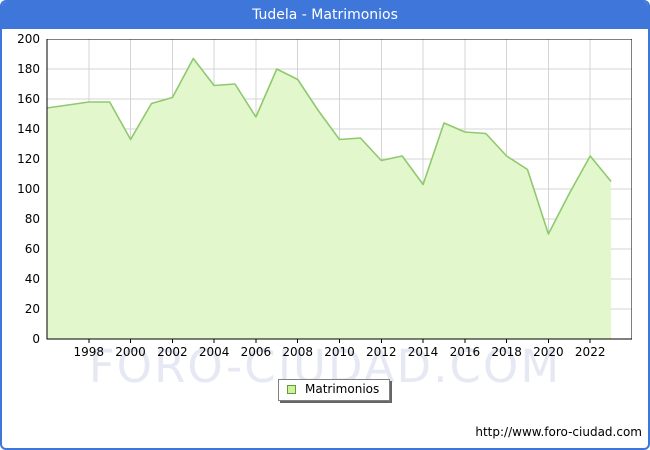 The height and width of the screenshot is (450, 650). What do you see at coordinates (506, 352) in the screenshot?
I see `x-axis-tick-label: 2018` at bounding box center [506, 352].